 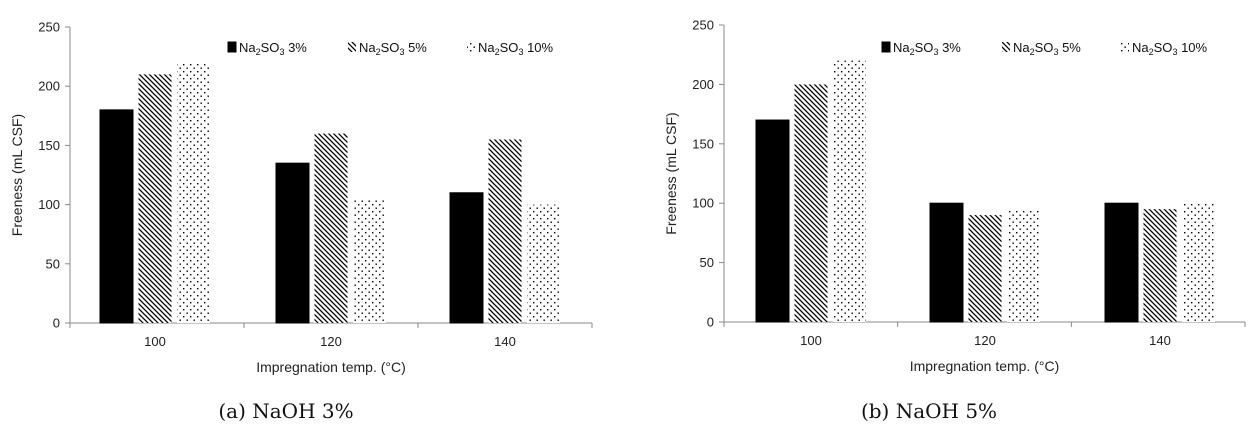 I want to click on panel-caption: (b) NaOH 5%, so click(x=929, y=411).